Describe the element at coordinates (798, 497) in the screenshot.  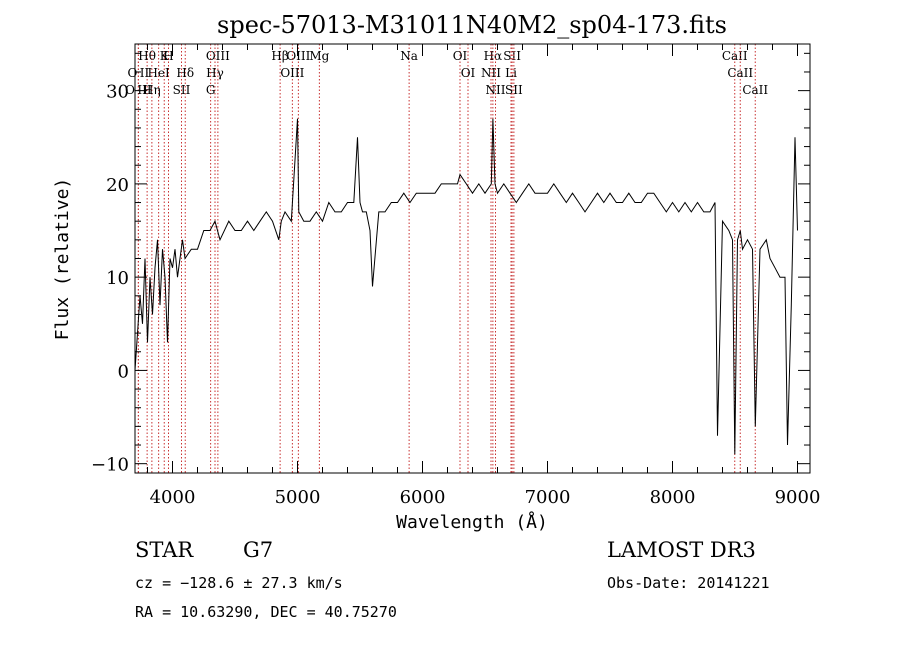
I see `x-tick-label-5: 9000` at that location.